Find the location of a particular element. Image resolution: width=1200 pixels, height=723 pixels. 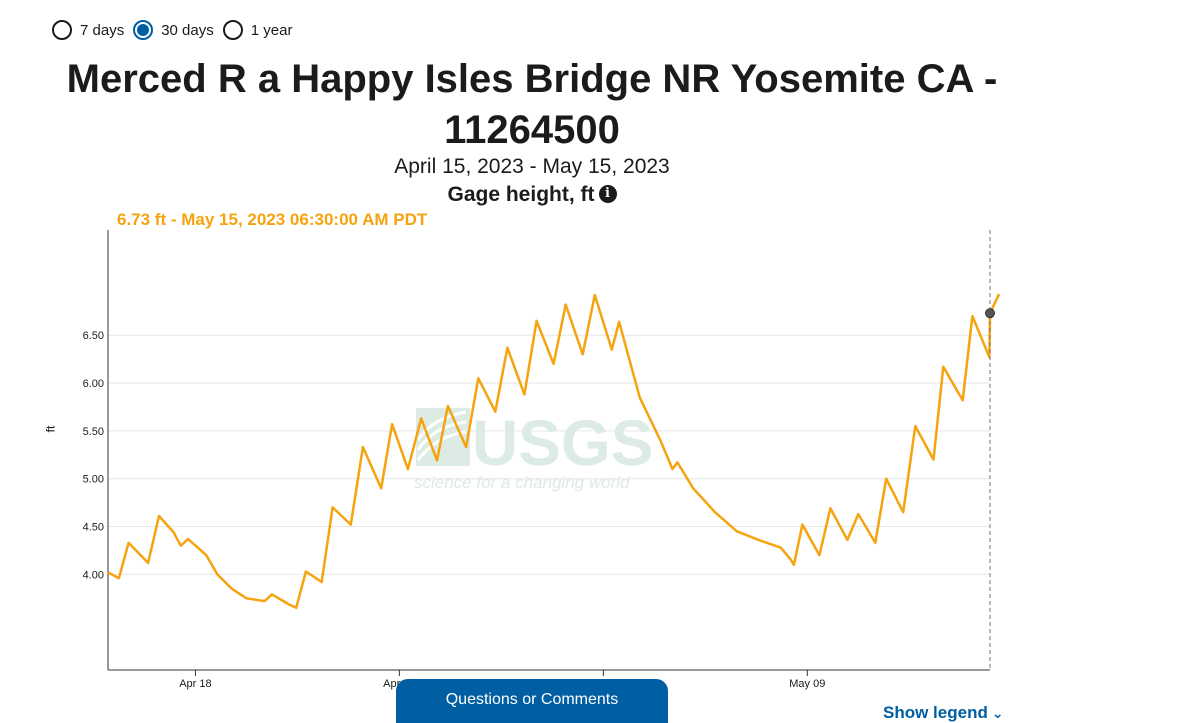

period-option-1-year: 1 year is located at coordinates (257, 30).